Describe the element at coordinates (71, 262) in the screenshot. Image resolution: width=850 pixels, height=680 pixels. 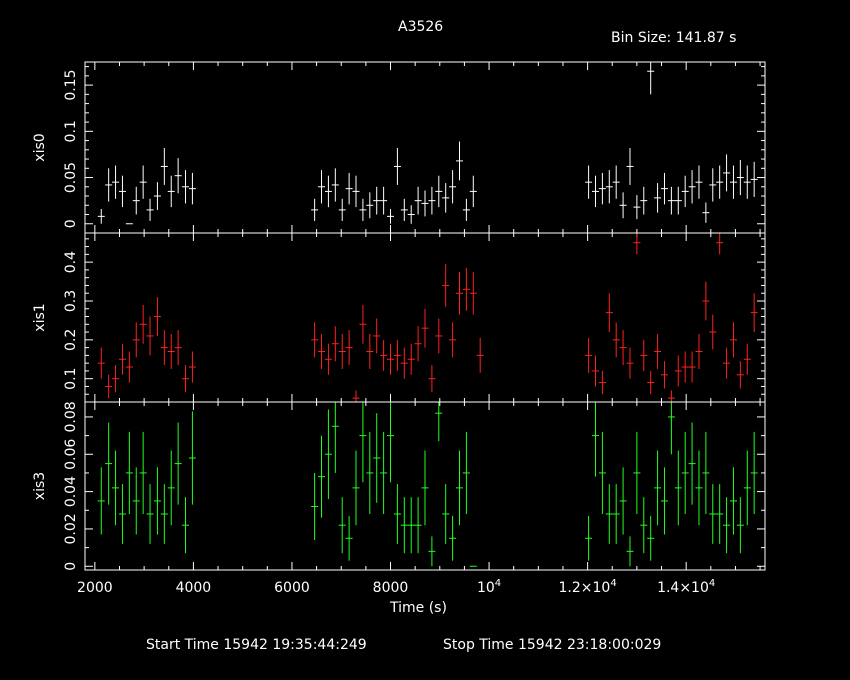
I see `y-tick-label: 0.4` at that location.